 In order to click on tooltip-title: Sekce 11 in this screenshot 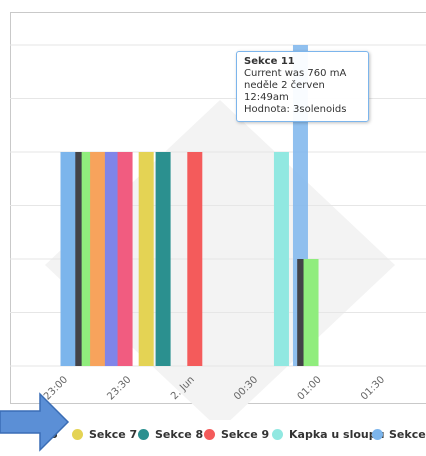, I will do `click(269, 61)`.